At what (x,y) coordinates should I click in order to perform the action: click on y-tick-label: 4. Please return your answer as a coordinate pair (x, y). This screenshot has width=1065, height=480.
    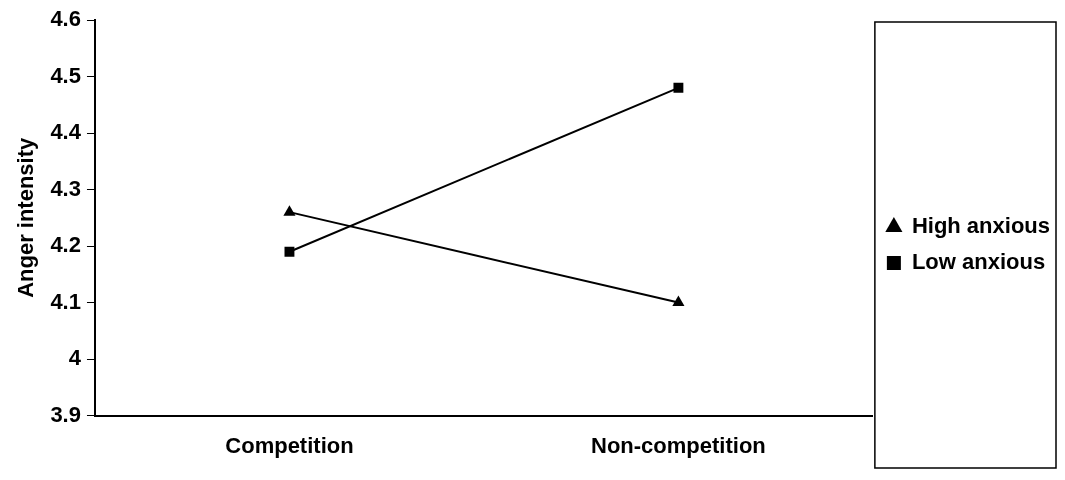
    Looking at the image, I should click on (75, 358).